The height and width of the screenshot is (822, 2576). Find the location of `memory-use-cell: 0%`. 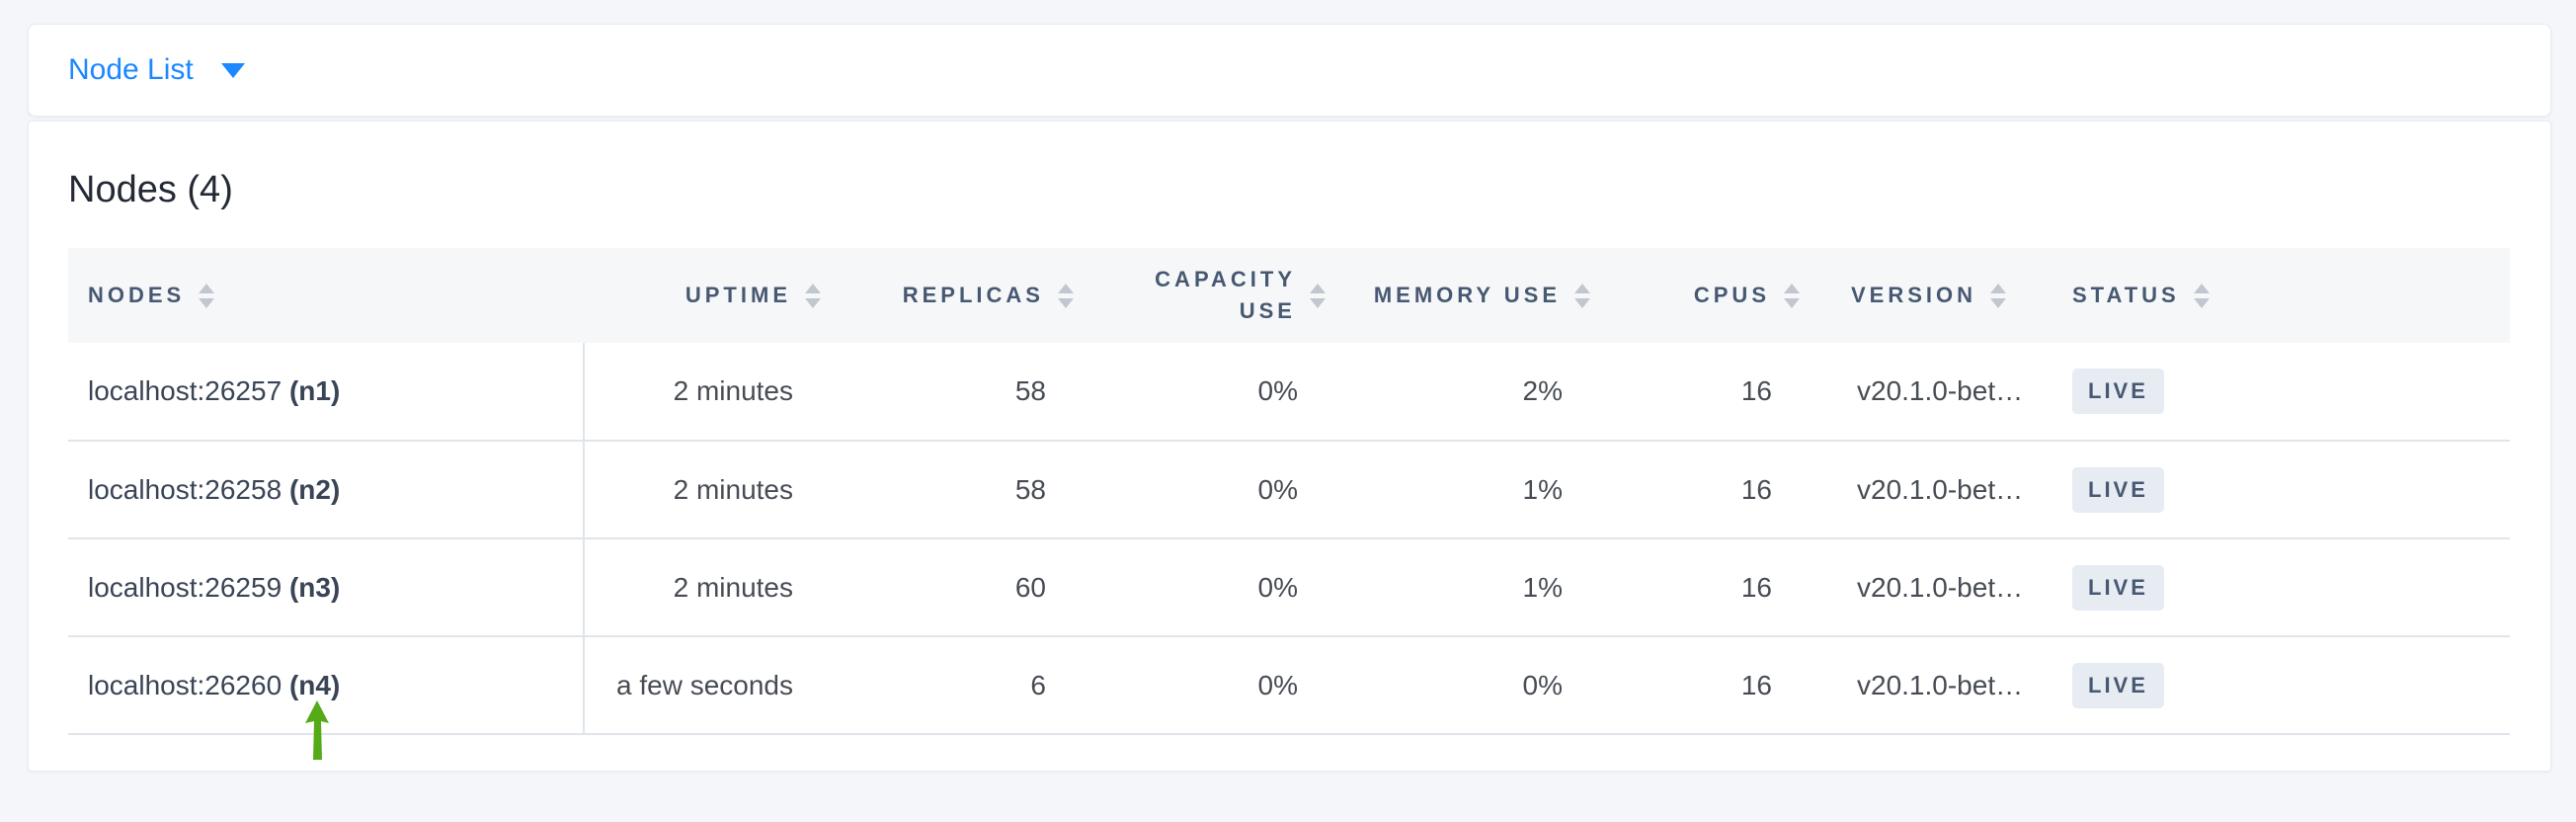

memory-use-cell: 0% is located at coordinates (1479, 686).